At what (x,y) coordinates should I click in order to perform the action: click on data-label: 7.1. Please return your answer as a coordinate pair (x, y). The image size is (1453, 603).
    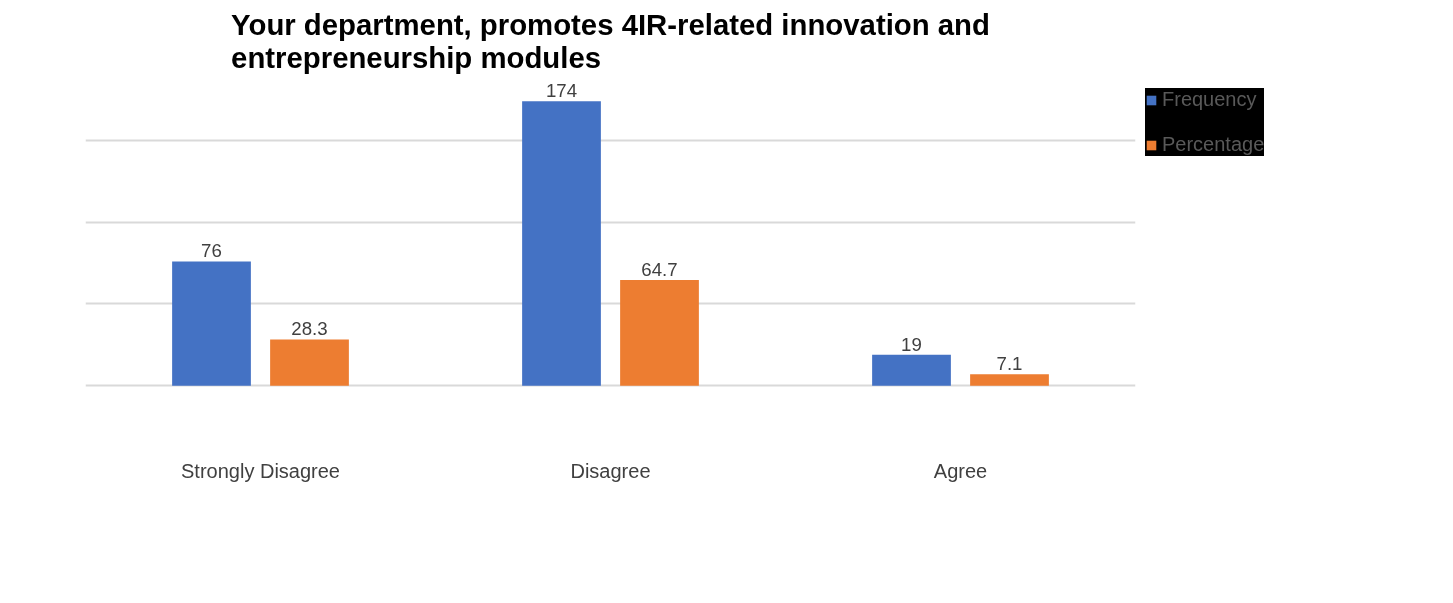
    Looking at the image, I should click on (1009, 364).